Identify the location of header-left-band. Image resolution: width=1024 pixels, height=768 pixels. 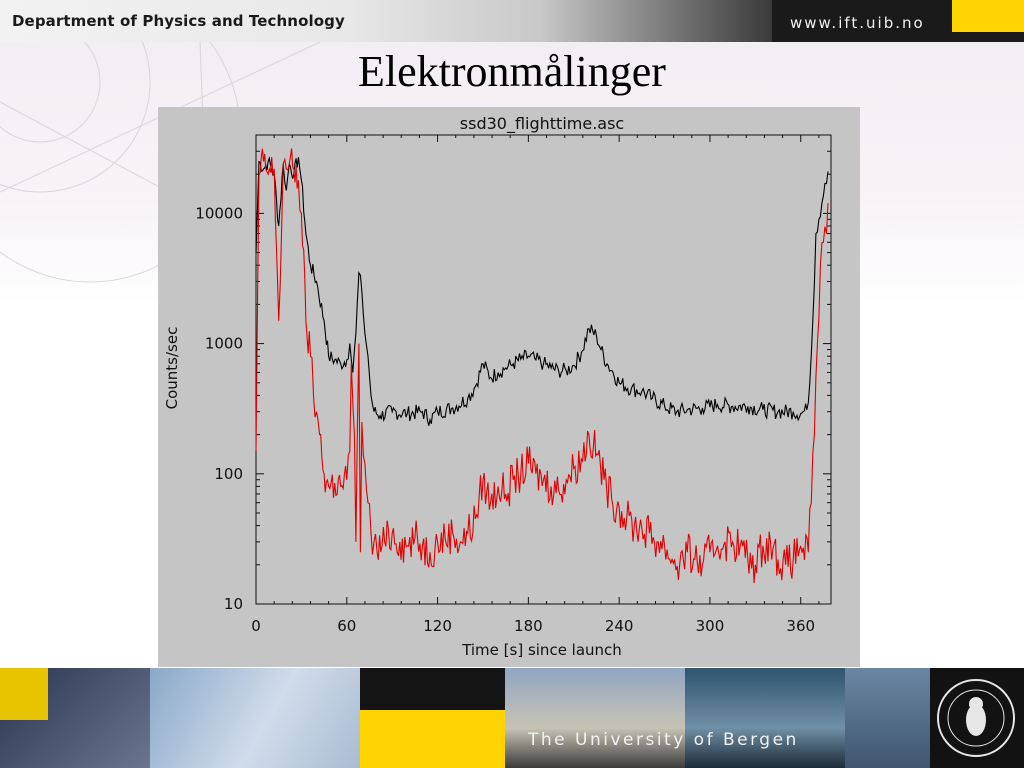
(386, 21).